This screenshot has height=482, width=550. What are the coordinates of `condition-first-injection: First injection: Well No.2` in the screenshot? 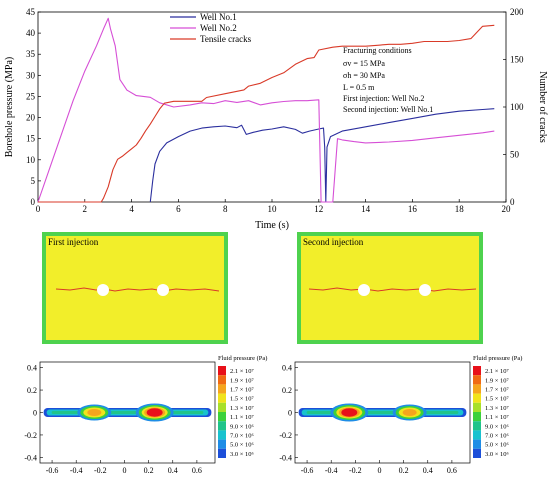 It's located at (383, 98).